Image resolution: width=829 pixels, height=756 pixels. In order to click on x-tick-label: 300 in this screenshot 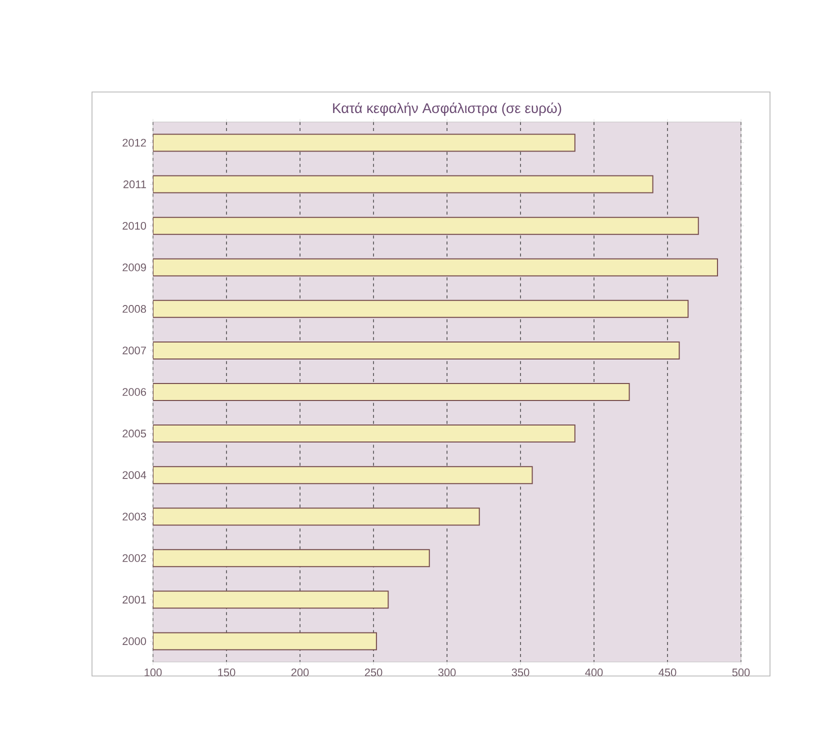, I will do `click(447, 672)`.